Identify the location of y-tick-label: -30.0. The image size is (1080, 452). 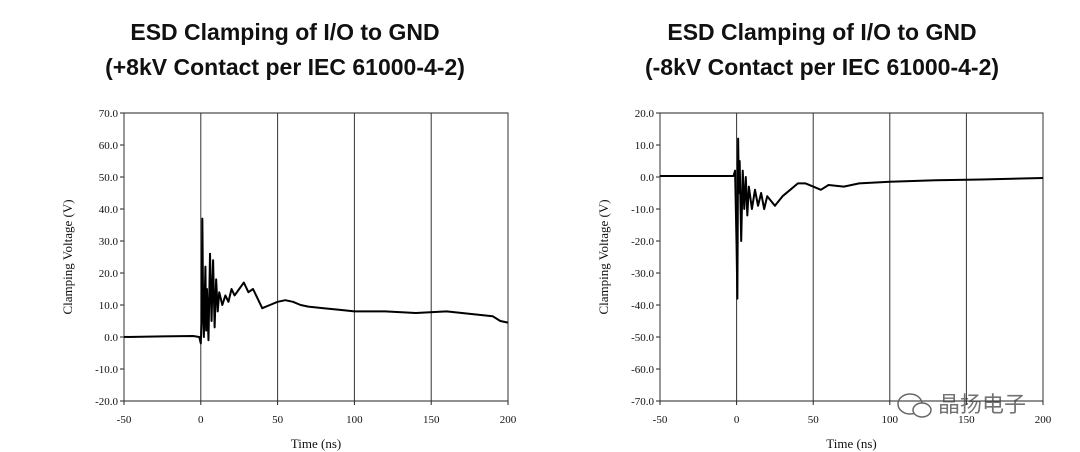
(642, 274).